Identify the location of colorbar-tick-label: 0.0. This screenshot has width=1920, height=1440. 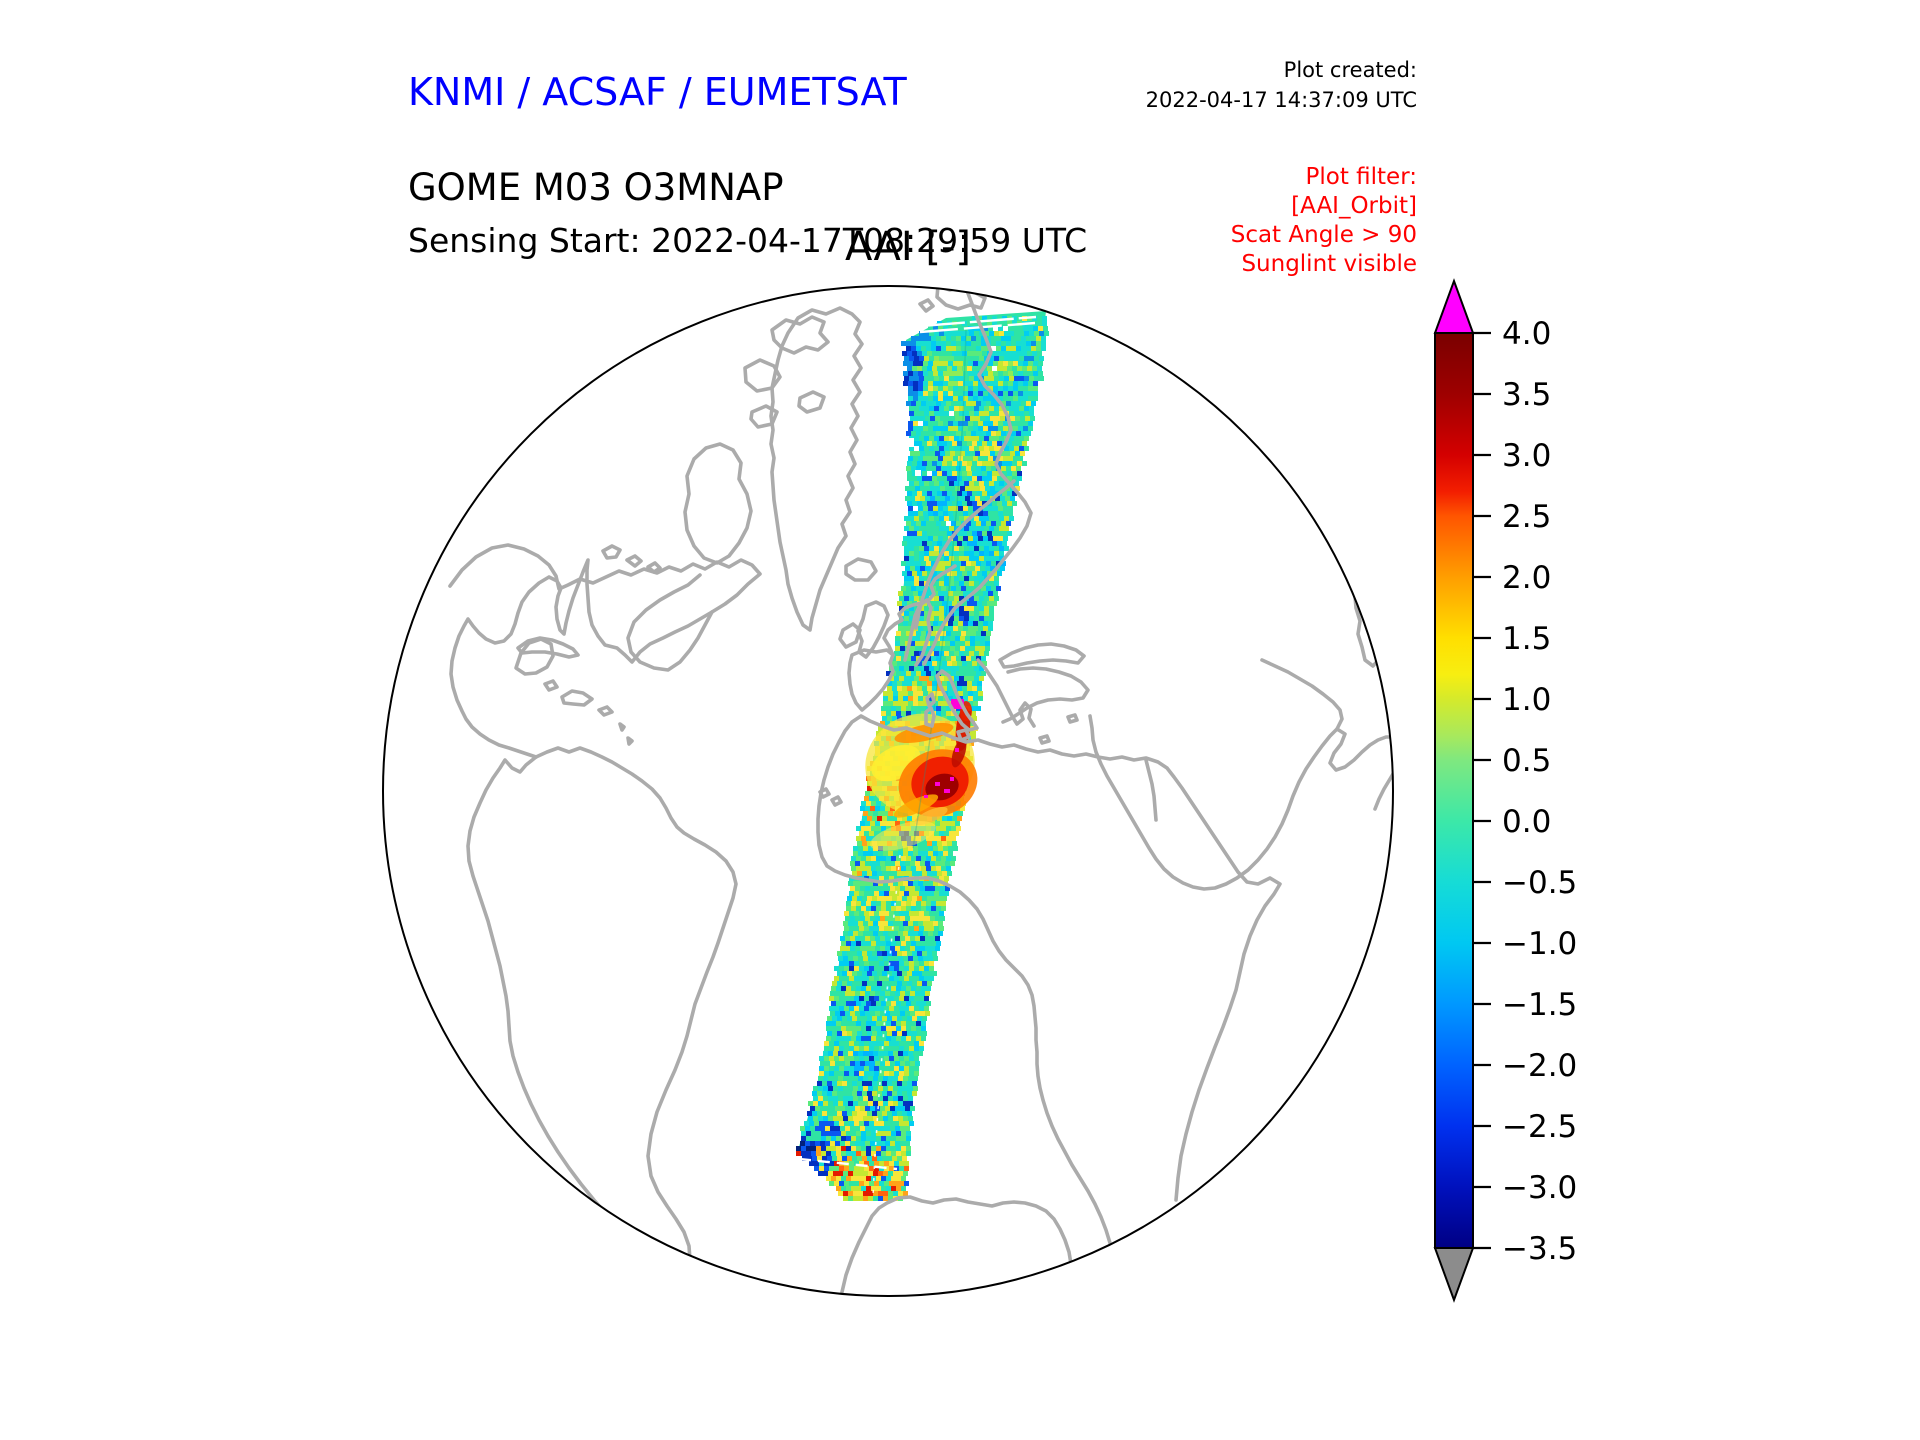
(1526, 822).